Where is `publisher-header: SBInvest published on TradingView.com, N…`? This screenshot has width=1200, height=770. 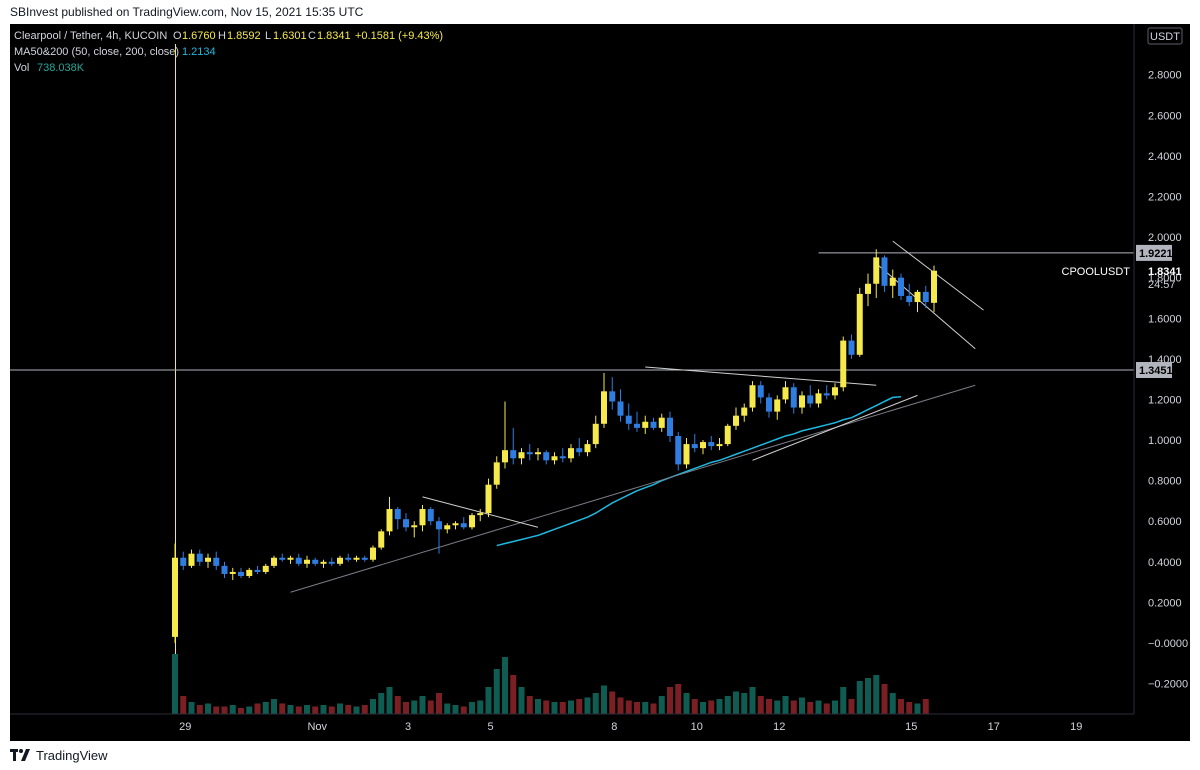
publisher-header: SBInvest published on TradingView.com, N… is located at coordinates (600, 12).